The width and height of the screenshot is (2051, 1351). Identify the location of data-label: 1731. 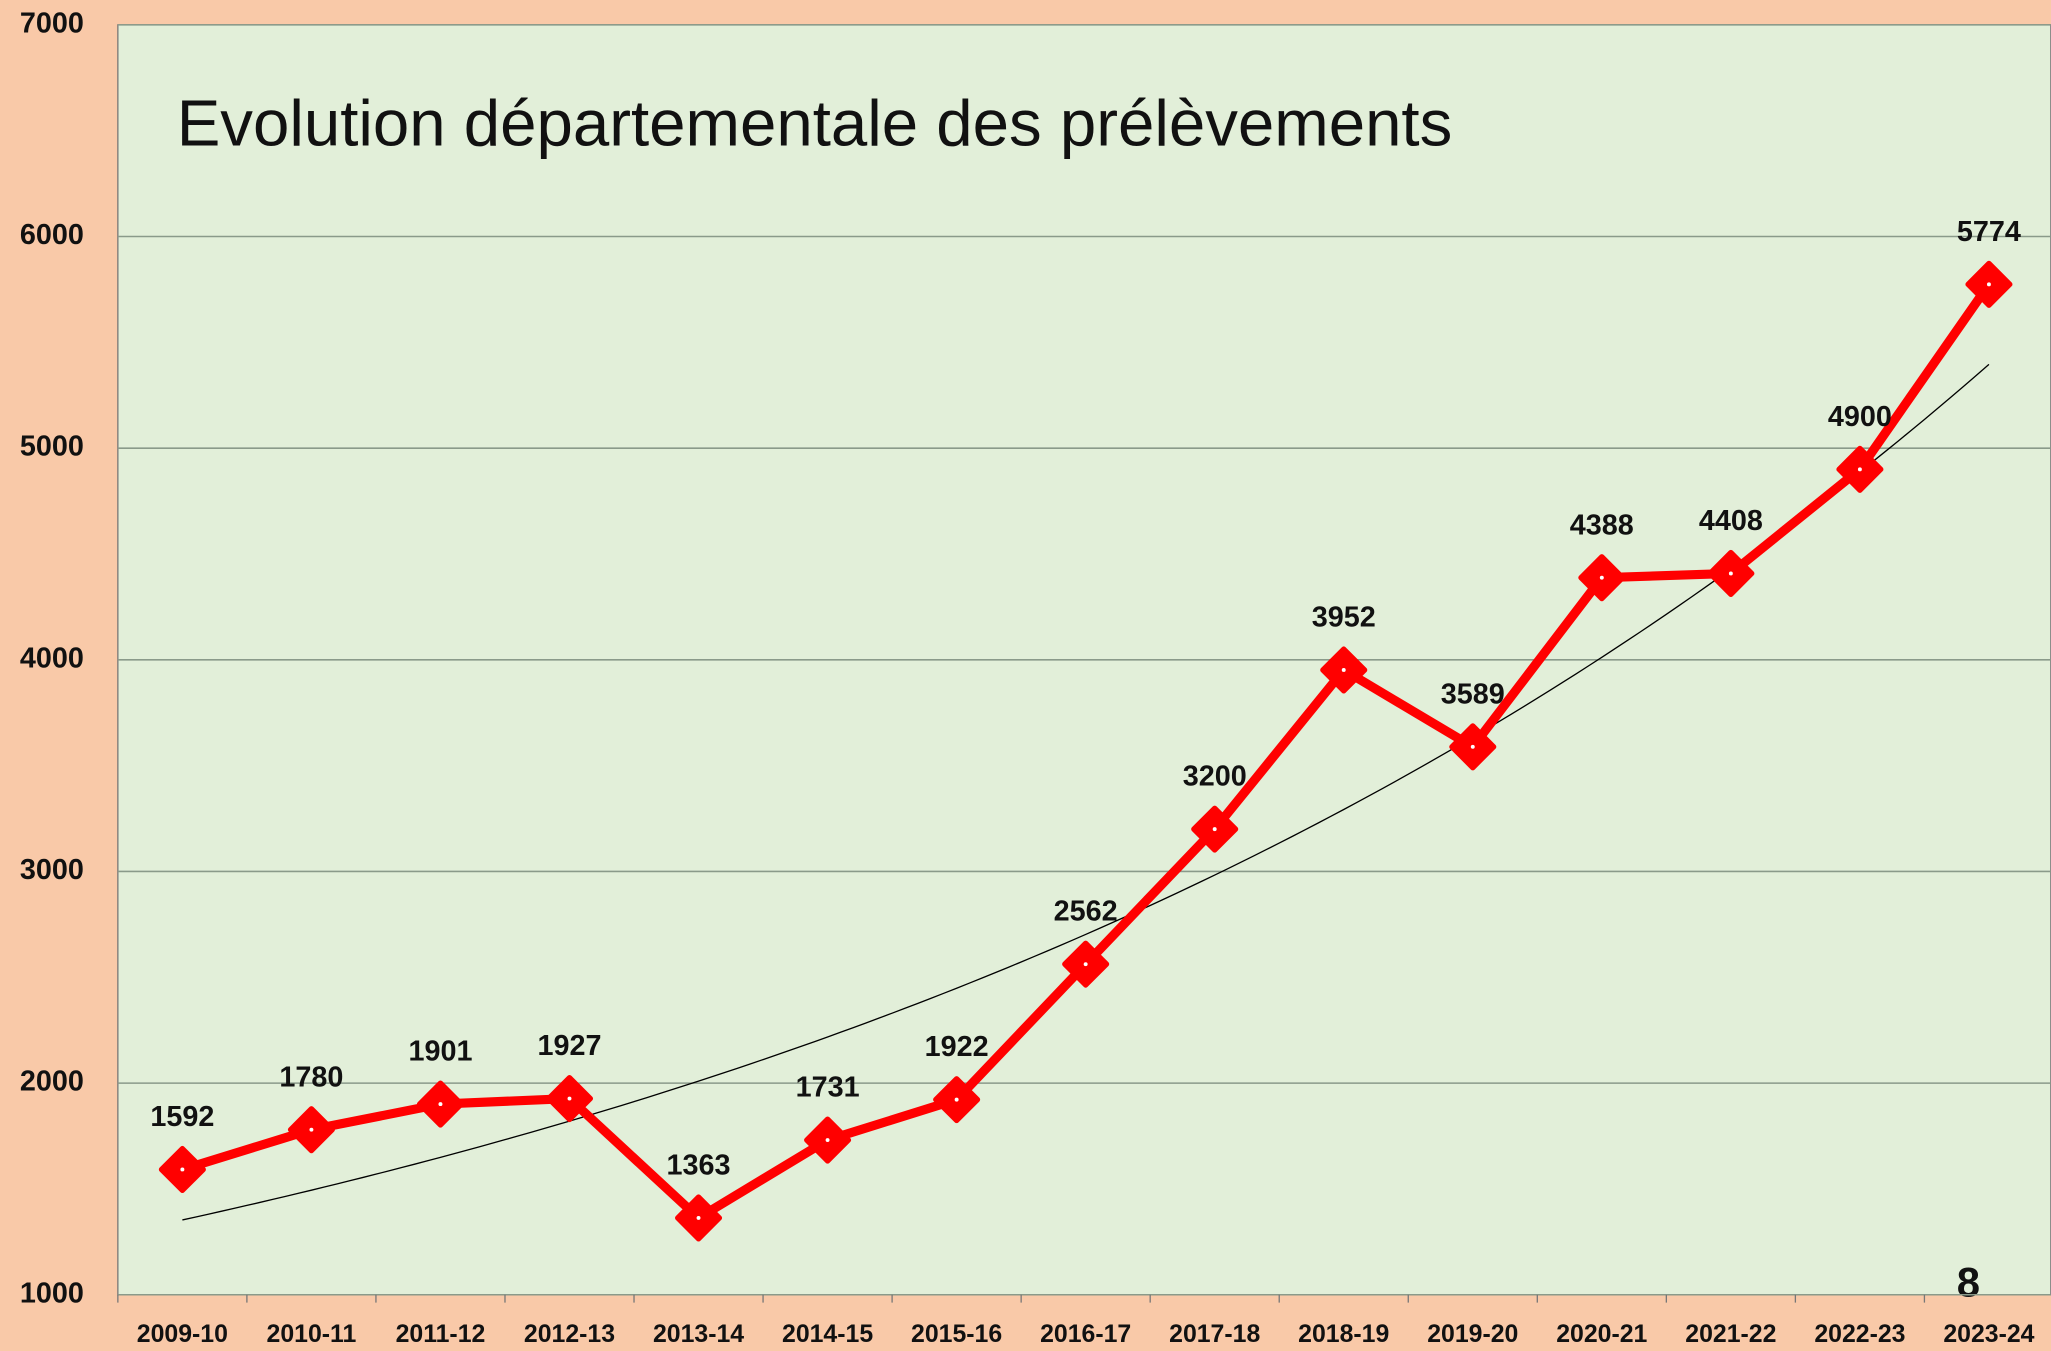
(828, 1088).